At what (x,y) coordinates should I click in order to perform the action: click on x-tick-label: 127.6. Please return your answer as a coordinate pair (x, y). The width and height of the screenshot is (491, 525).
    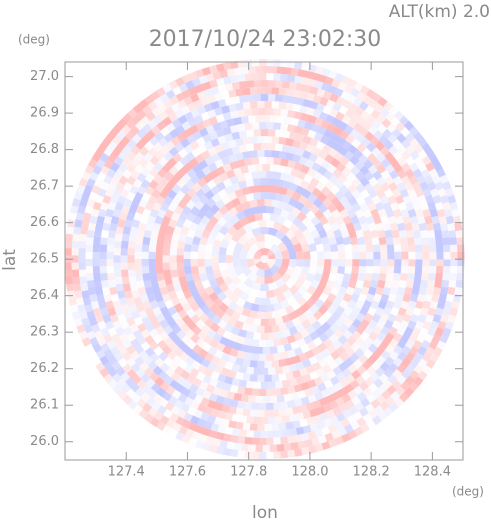
    Looking at the image, I should click on (187, 472).